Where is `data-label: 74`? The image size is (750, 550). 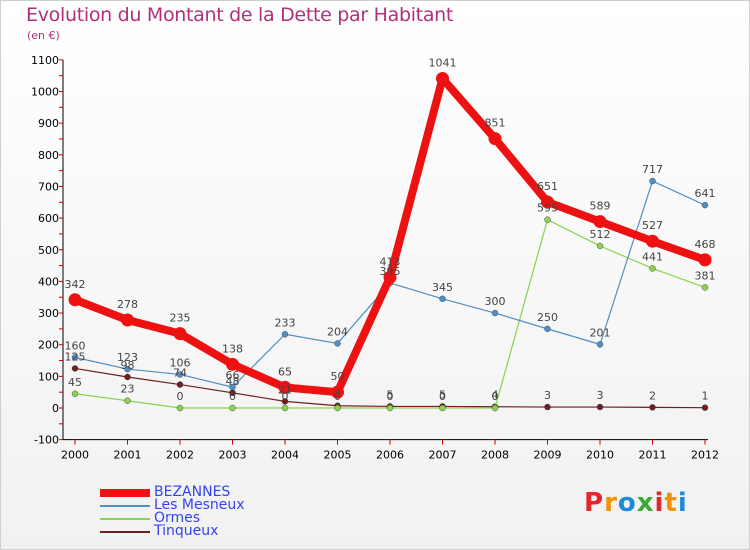 data-label: 74 is located at coordinates (180, 373).